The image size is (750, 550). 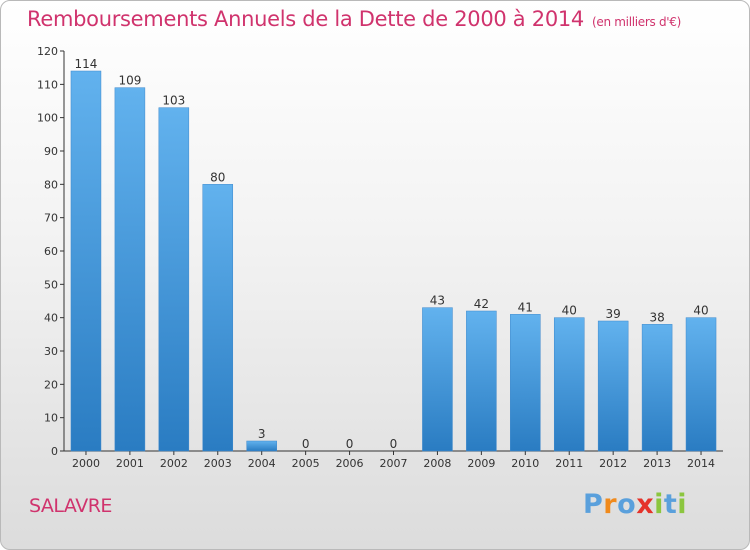 What do you see at coordinates (47, 118) in the screenshot?
I see `y-tick-label: 100` at bounding box center [47, 118].